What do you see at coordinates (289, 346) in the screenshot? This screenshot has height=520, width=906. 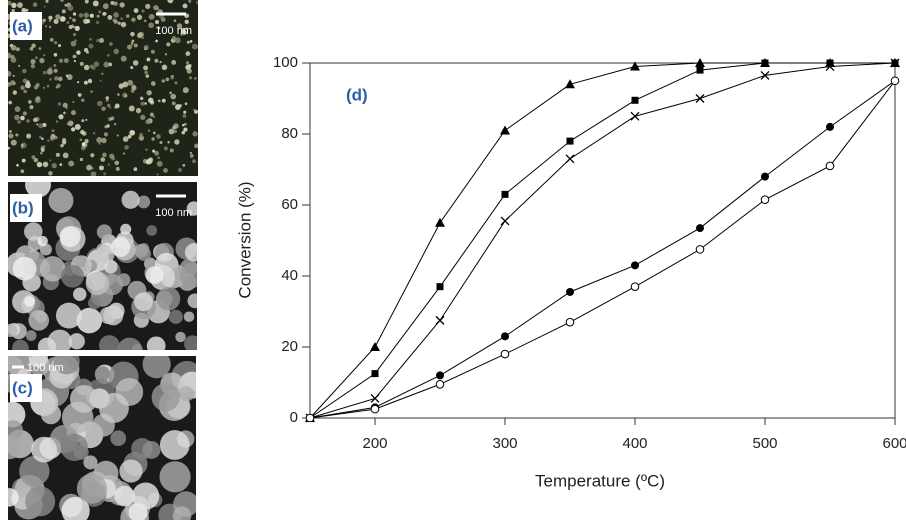 I see `y-tick-label: 20` at bounding box center [289, 346].